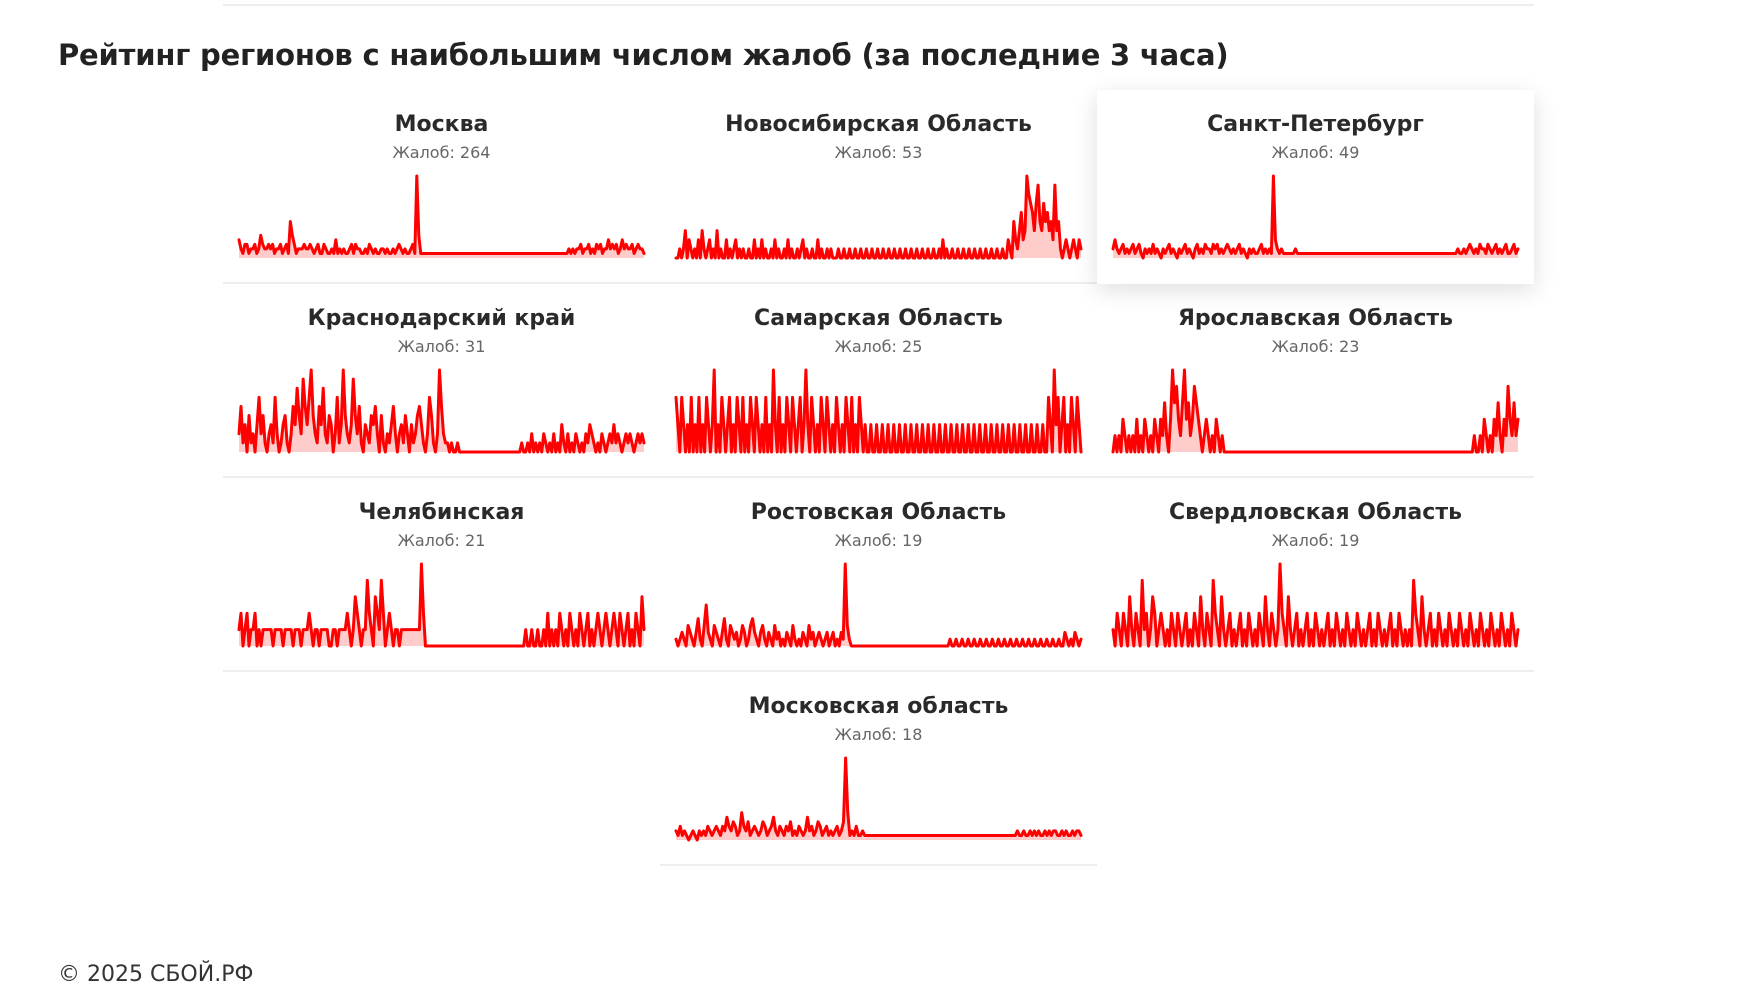 This screenshot has height=994, width=1738. What do you see at coordinates (878, 3) in the screenshot?
I see `top-divider` at bounding box center [878, 3].